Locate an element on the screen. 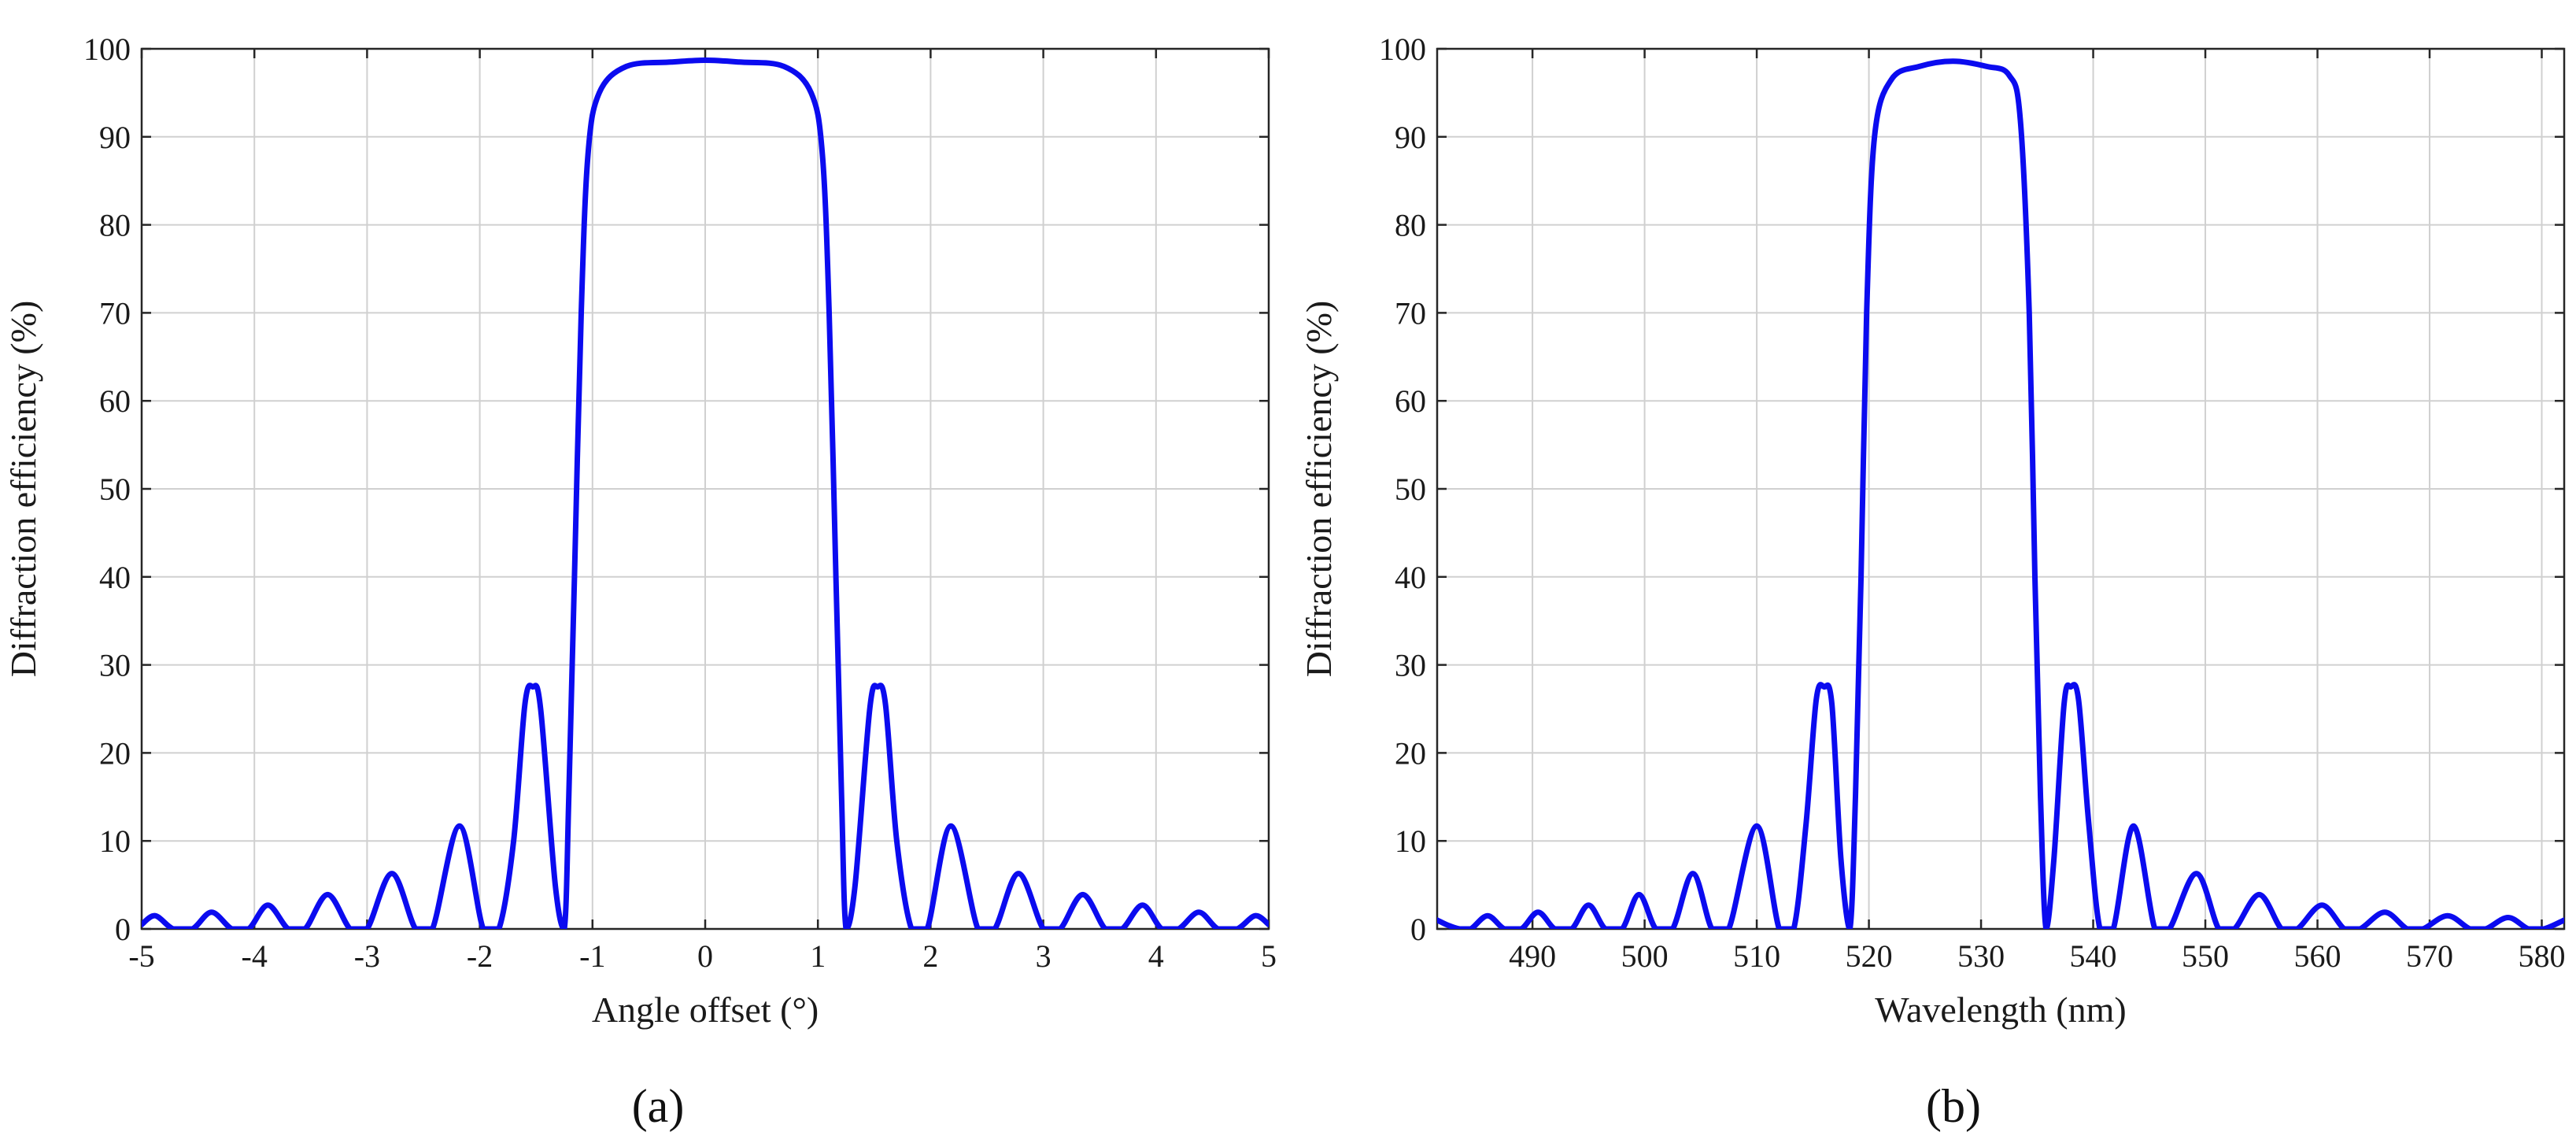 The width and height of the screenshot is (2576, 1147). chart-b-x-tick-label: 500 is located at coordinates (1645, 956).